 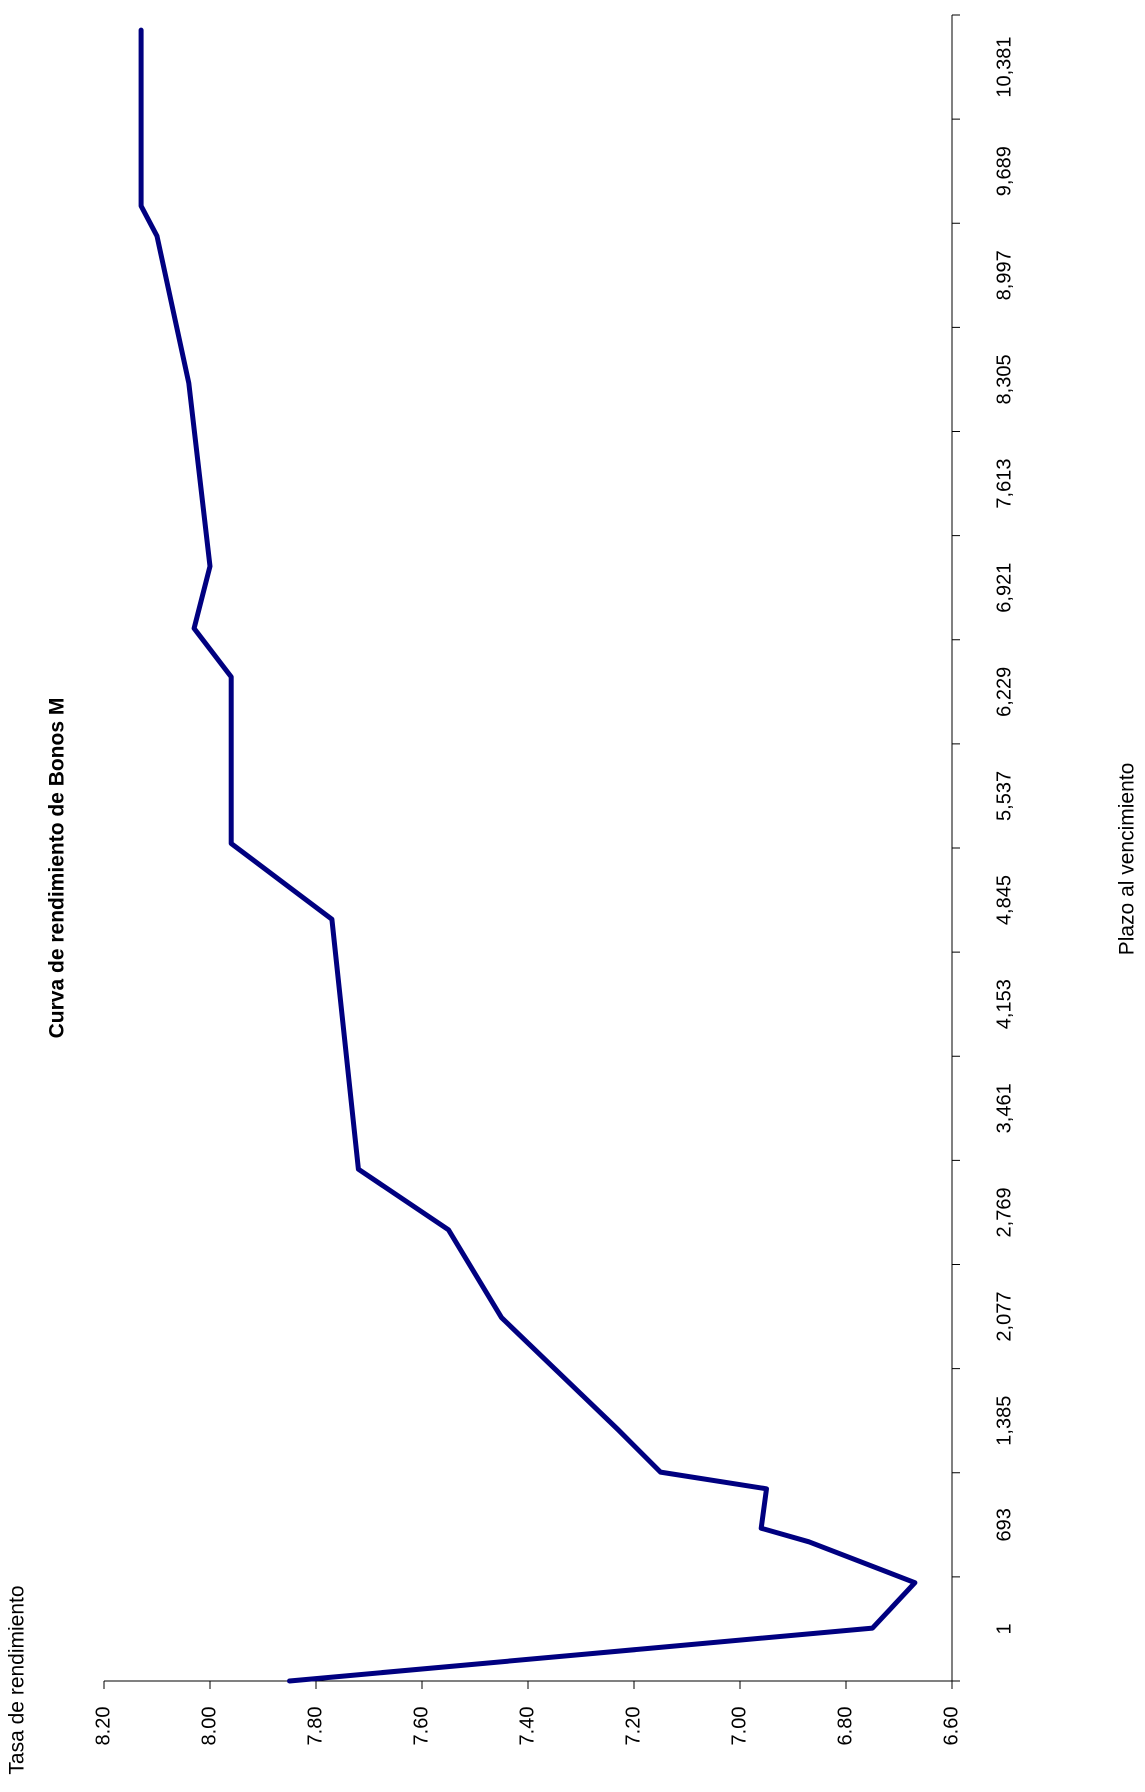 What do you see at coordinates (1004, 379) in the screenshot?
I see `x-tick-label: 8,305` at bounding box center [1004, 379].